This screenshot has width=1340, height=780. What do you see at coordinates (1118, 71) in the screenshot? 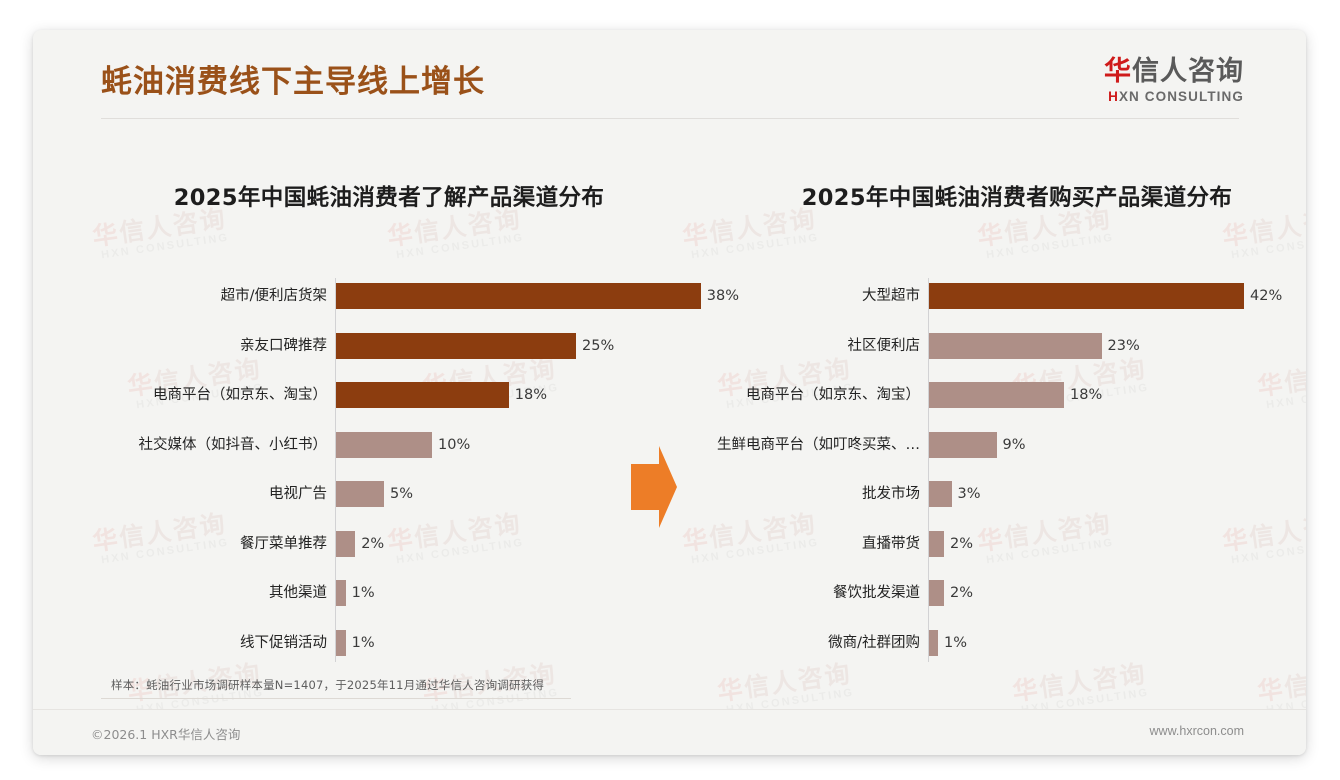
I see `logo-chinese-red: 华` at bounding box center [1118, 71].